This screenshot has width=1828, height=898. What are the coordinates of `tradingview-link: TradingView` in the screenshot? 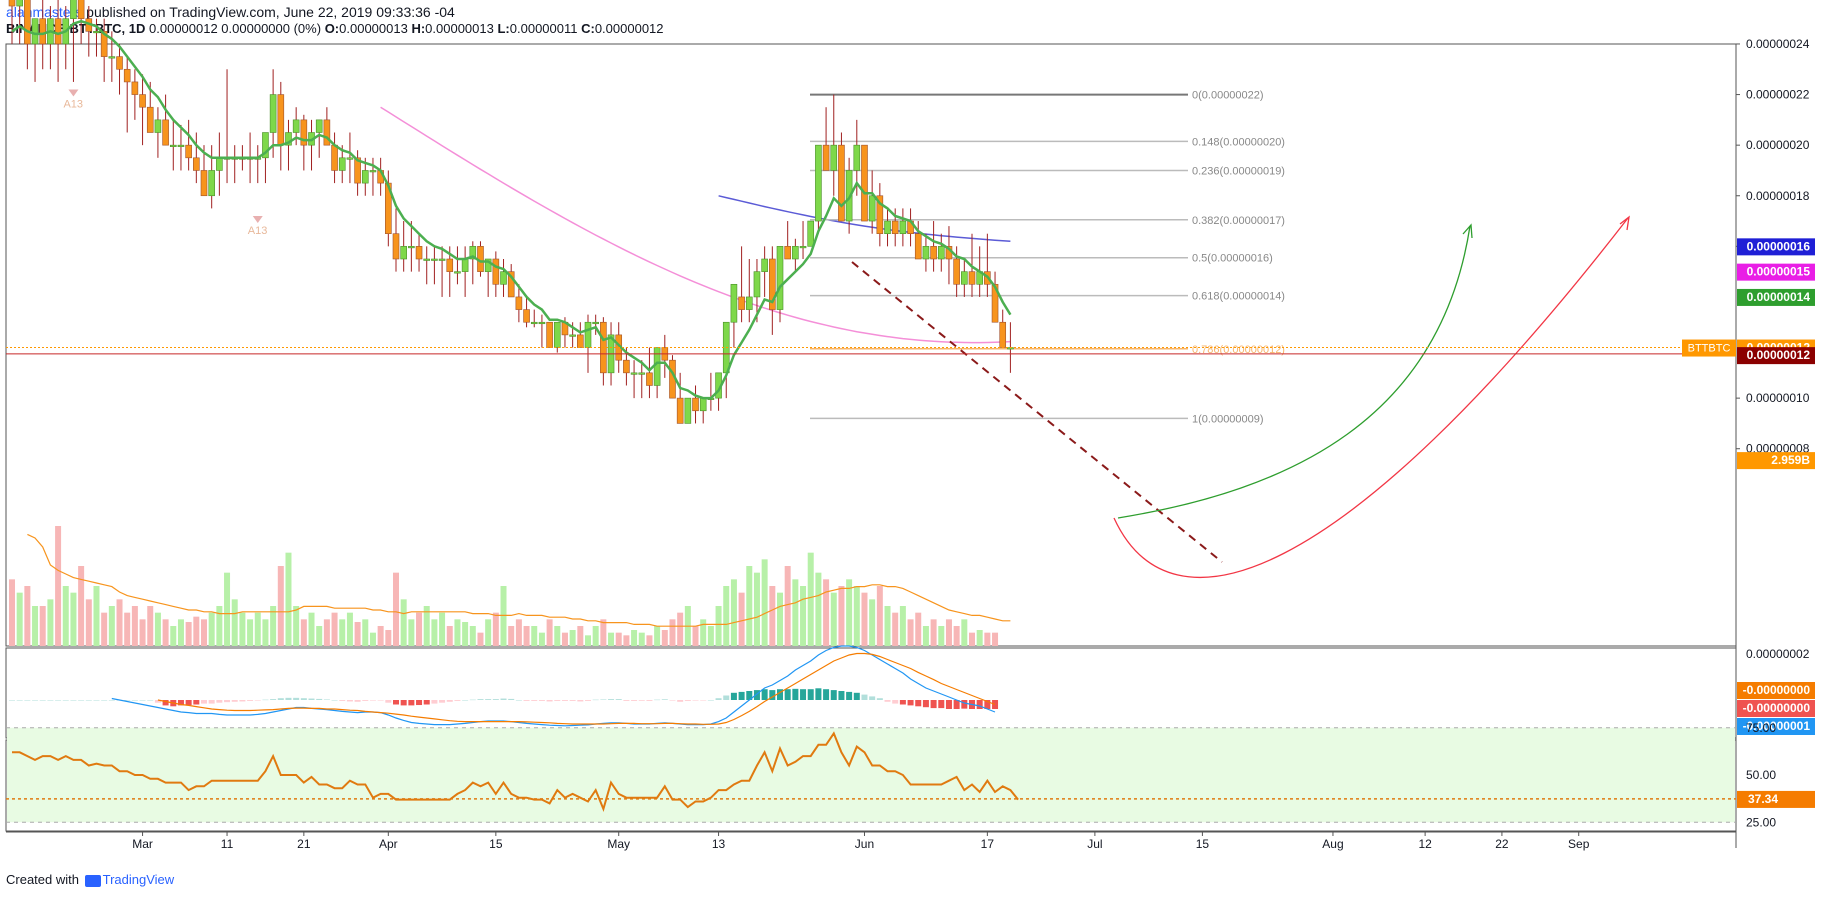 It's located at (138, 879).